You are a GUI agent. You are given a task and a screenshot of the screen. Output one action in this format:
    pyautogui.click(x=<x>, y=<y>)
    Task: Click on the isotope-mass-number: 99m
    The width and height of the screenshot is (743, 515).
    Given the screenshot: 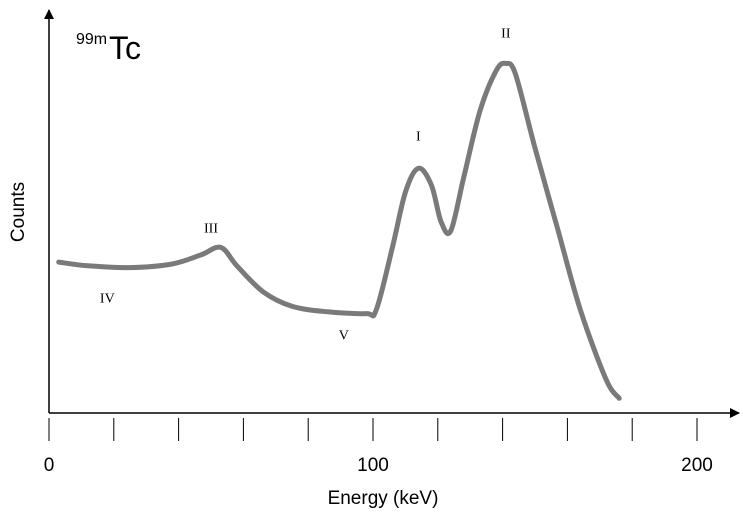 What is the action you would take?
    pyautogui.click(x=91, y=39)
    